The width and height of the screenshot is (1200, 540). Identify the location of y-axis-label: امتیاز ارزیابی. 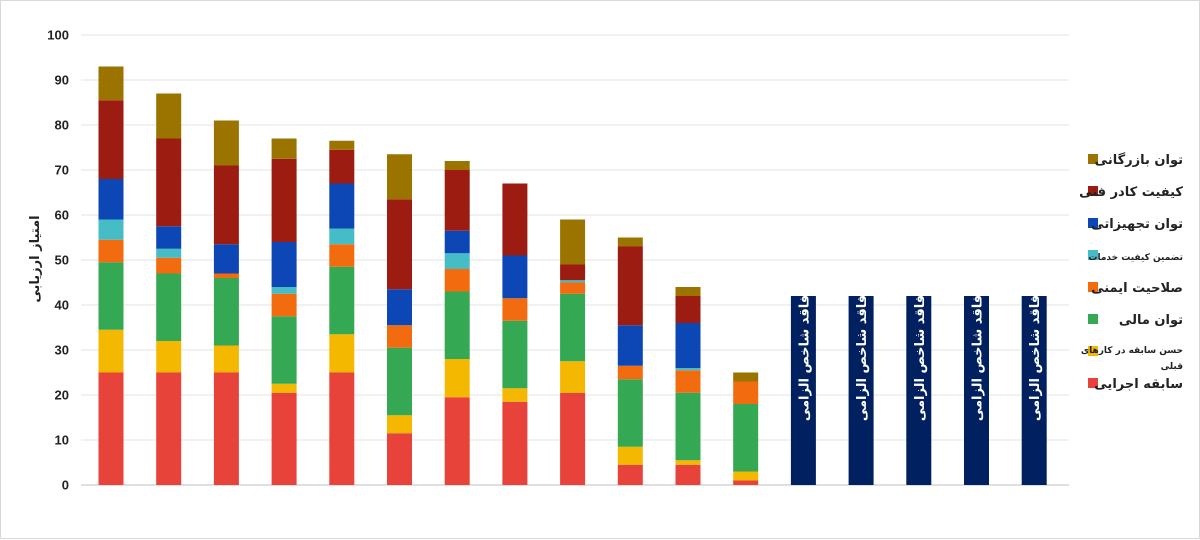
(35, 258).